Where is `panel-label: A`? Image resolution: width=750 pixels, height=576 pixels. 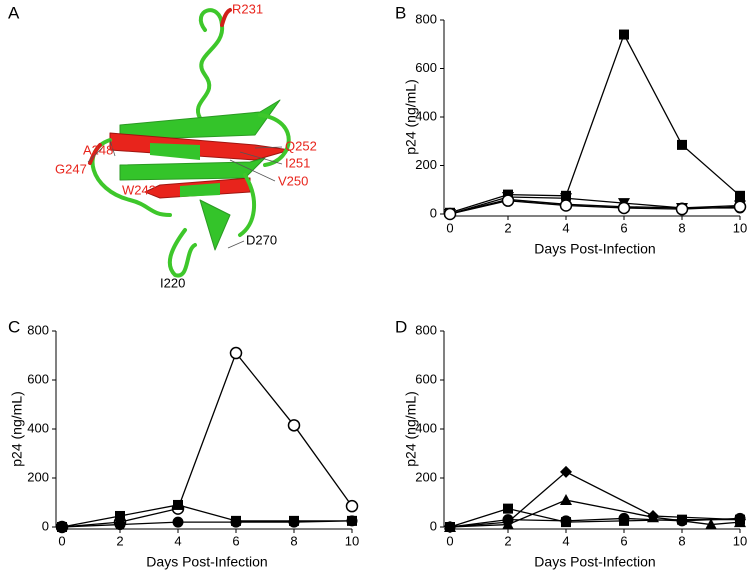 panel-label: A is located at coordinates (14, 12).